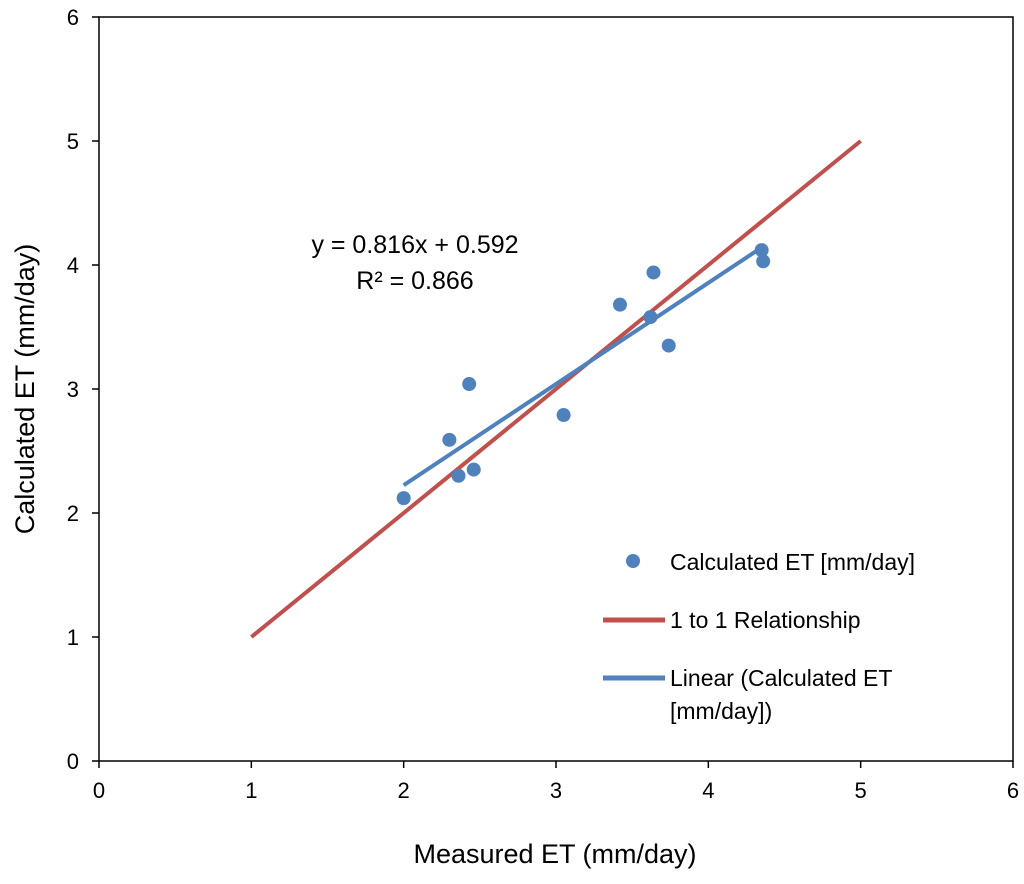 The width and height of the screenshot is (1024, 884). What do you see at coordinates (414, 245) in the screenshot?
I see `trendline-equation: y = 0.816x + 0.592` at bounding box center [414, 245].